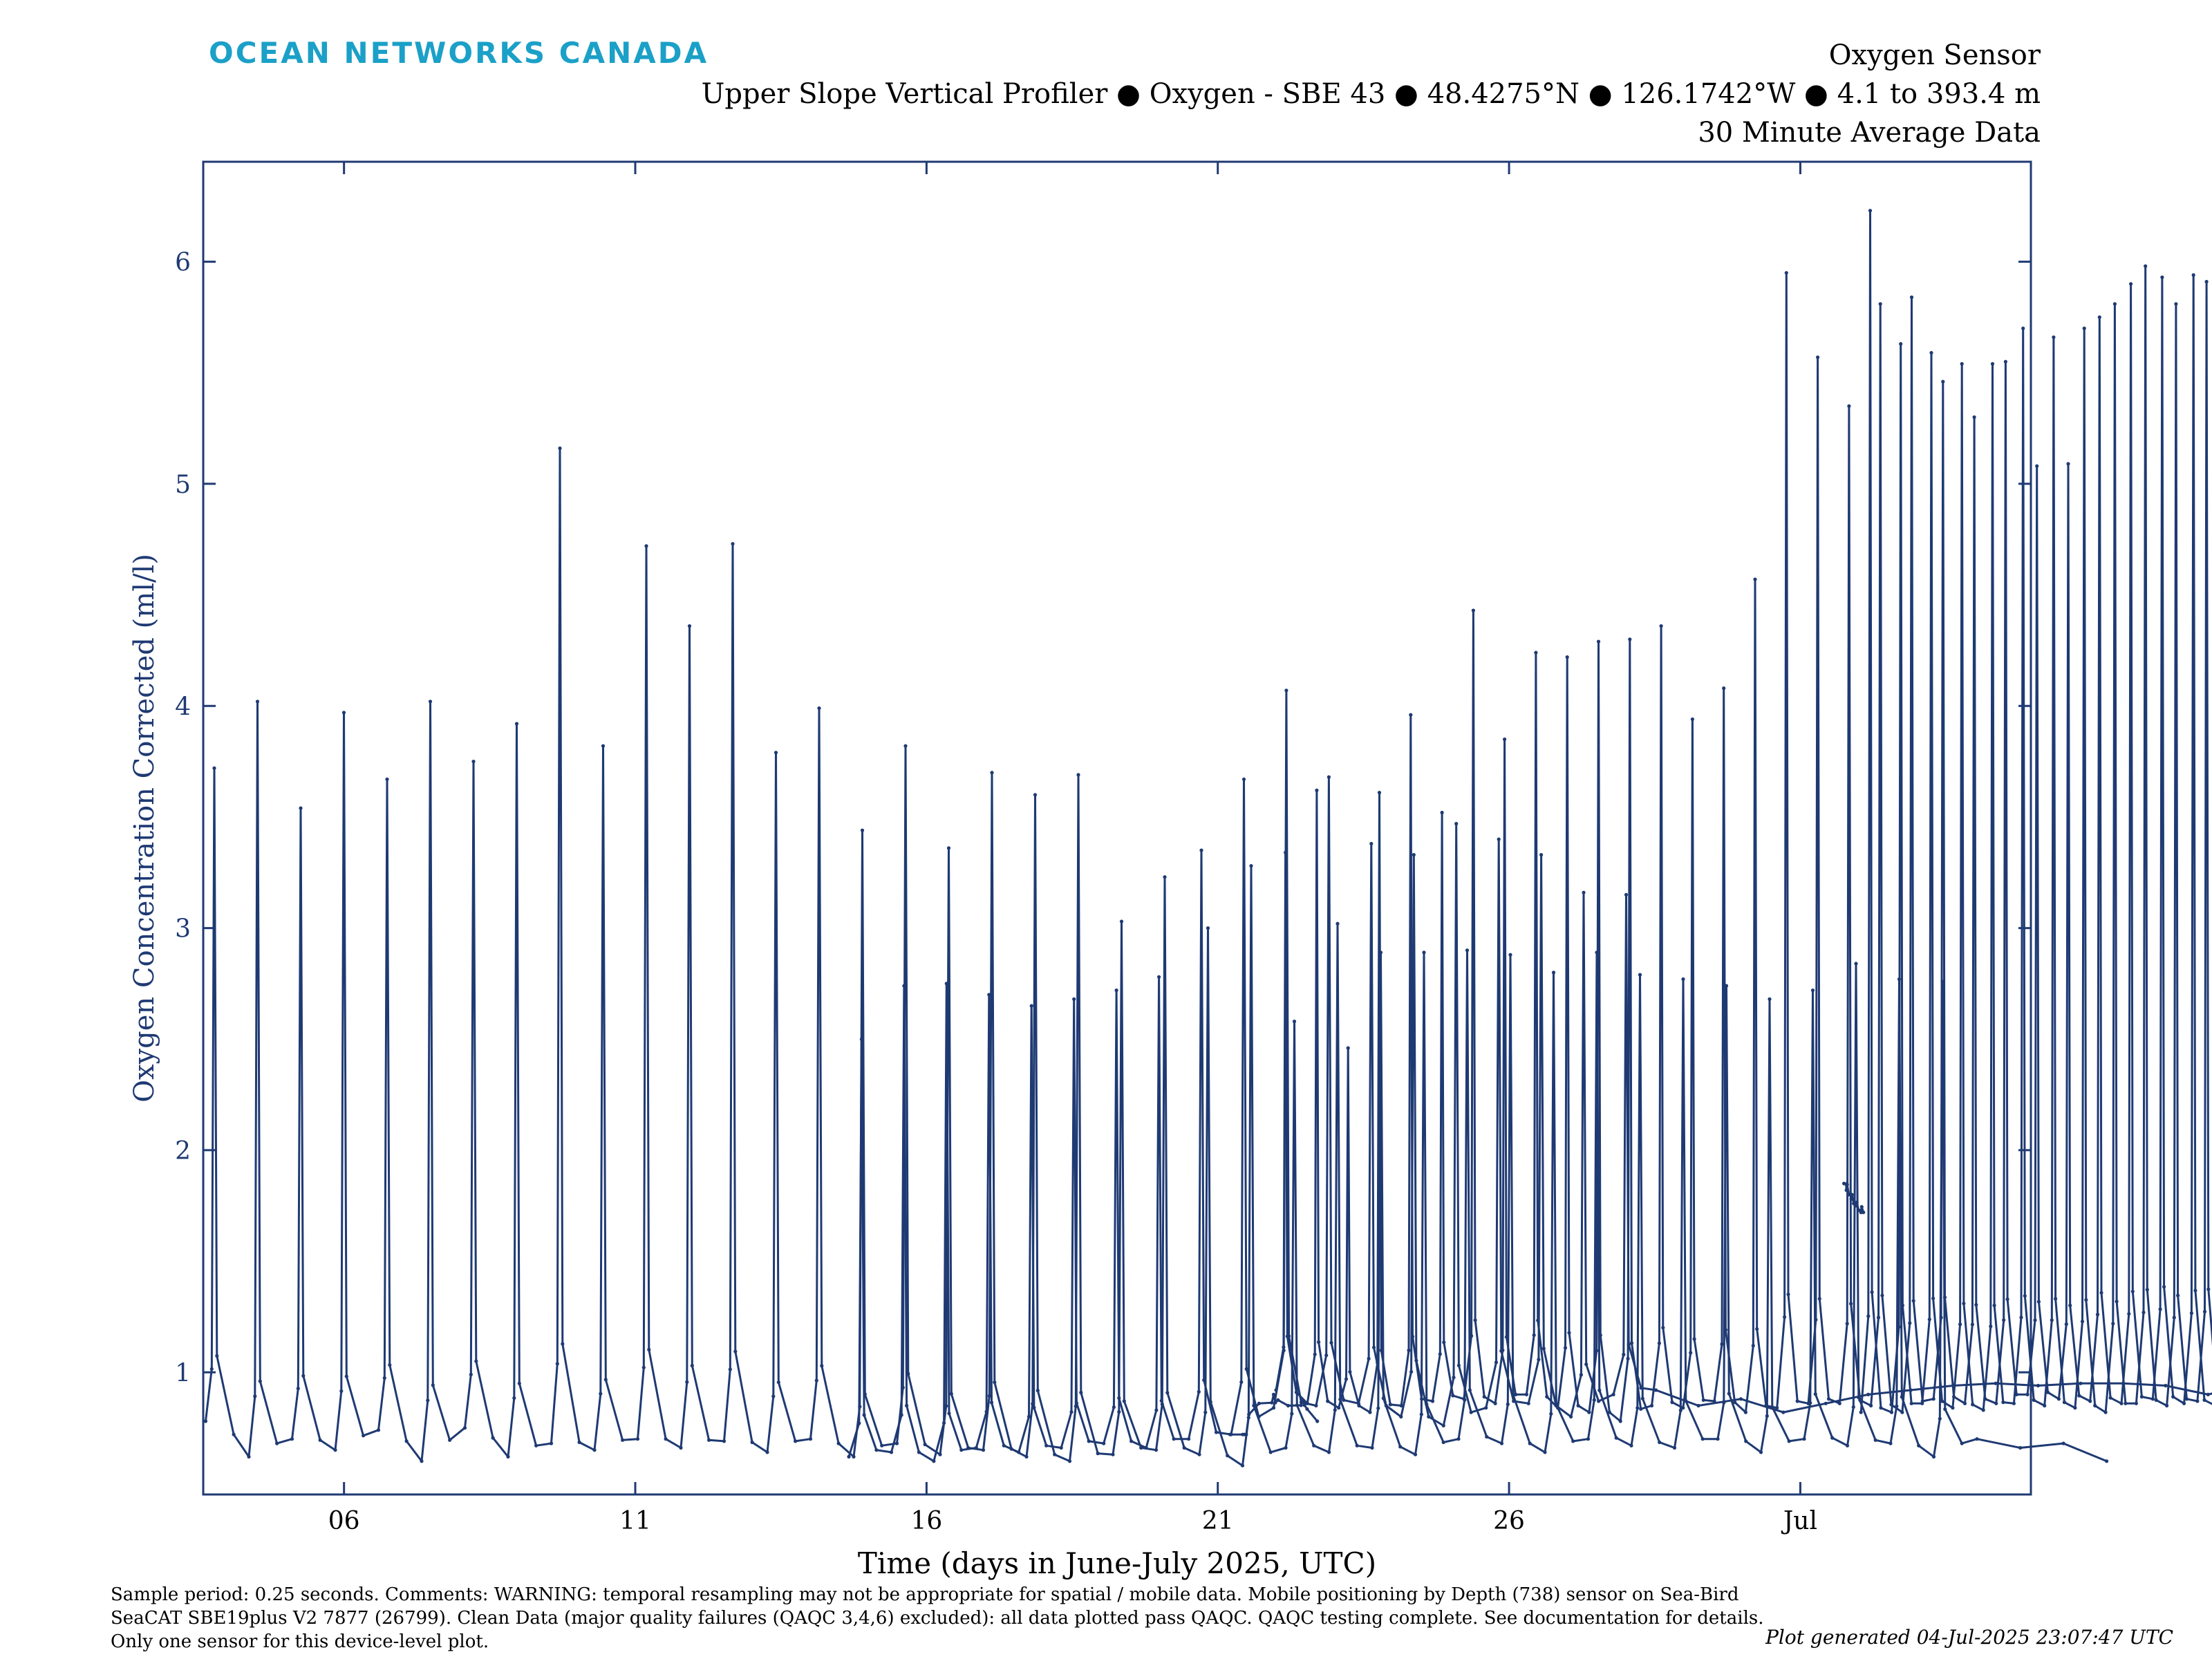 This screenshot has height=1659, width=2212. Describe the element at coordinates (926, 1521) in the screenshot. I see `x-tick-label: 16` at that location.